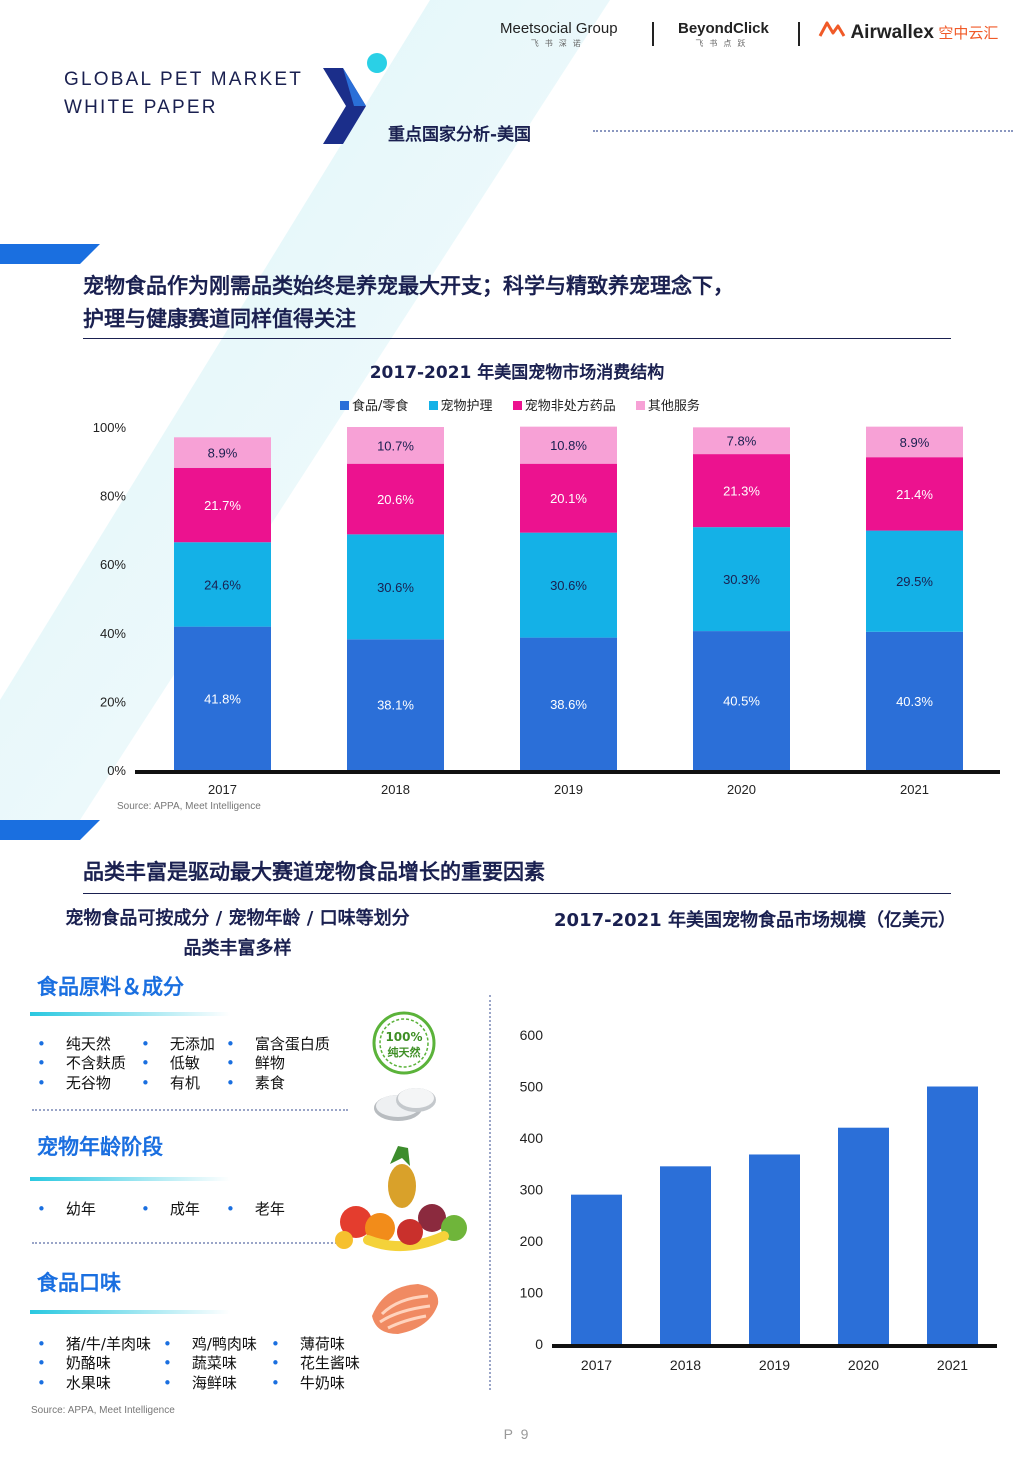 The height and width of the screenshot is (1459, 1034). Describe the element at coordinates (200, 1363) in the screenshot. I see `list-item: 蔬菜味` at that location.